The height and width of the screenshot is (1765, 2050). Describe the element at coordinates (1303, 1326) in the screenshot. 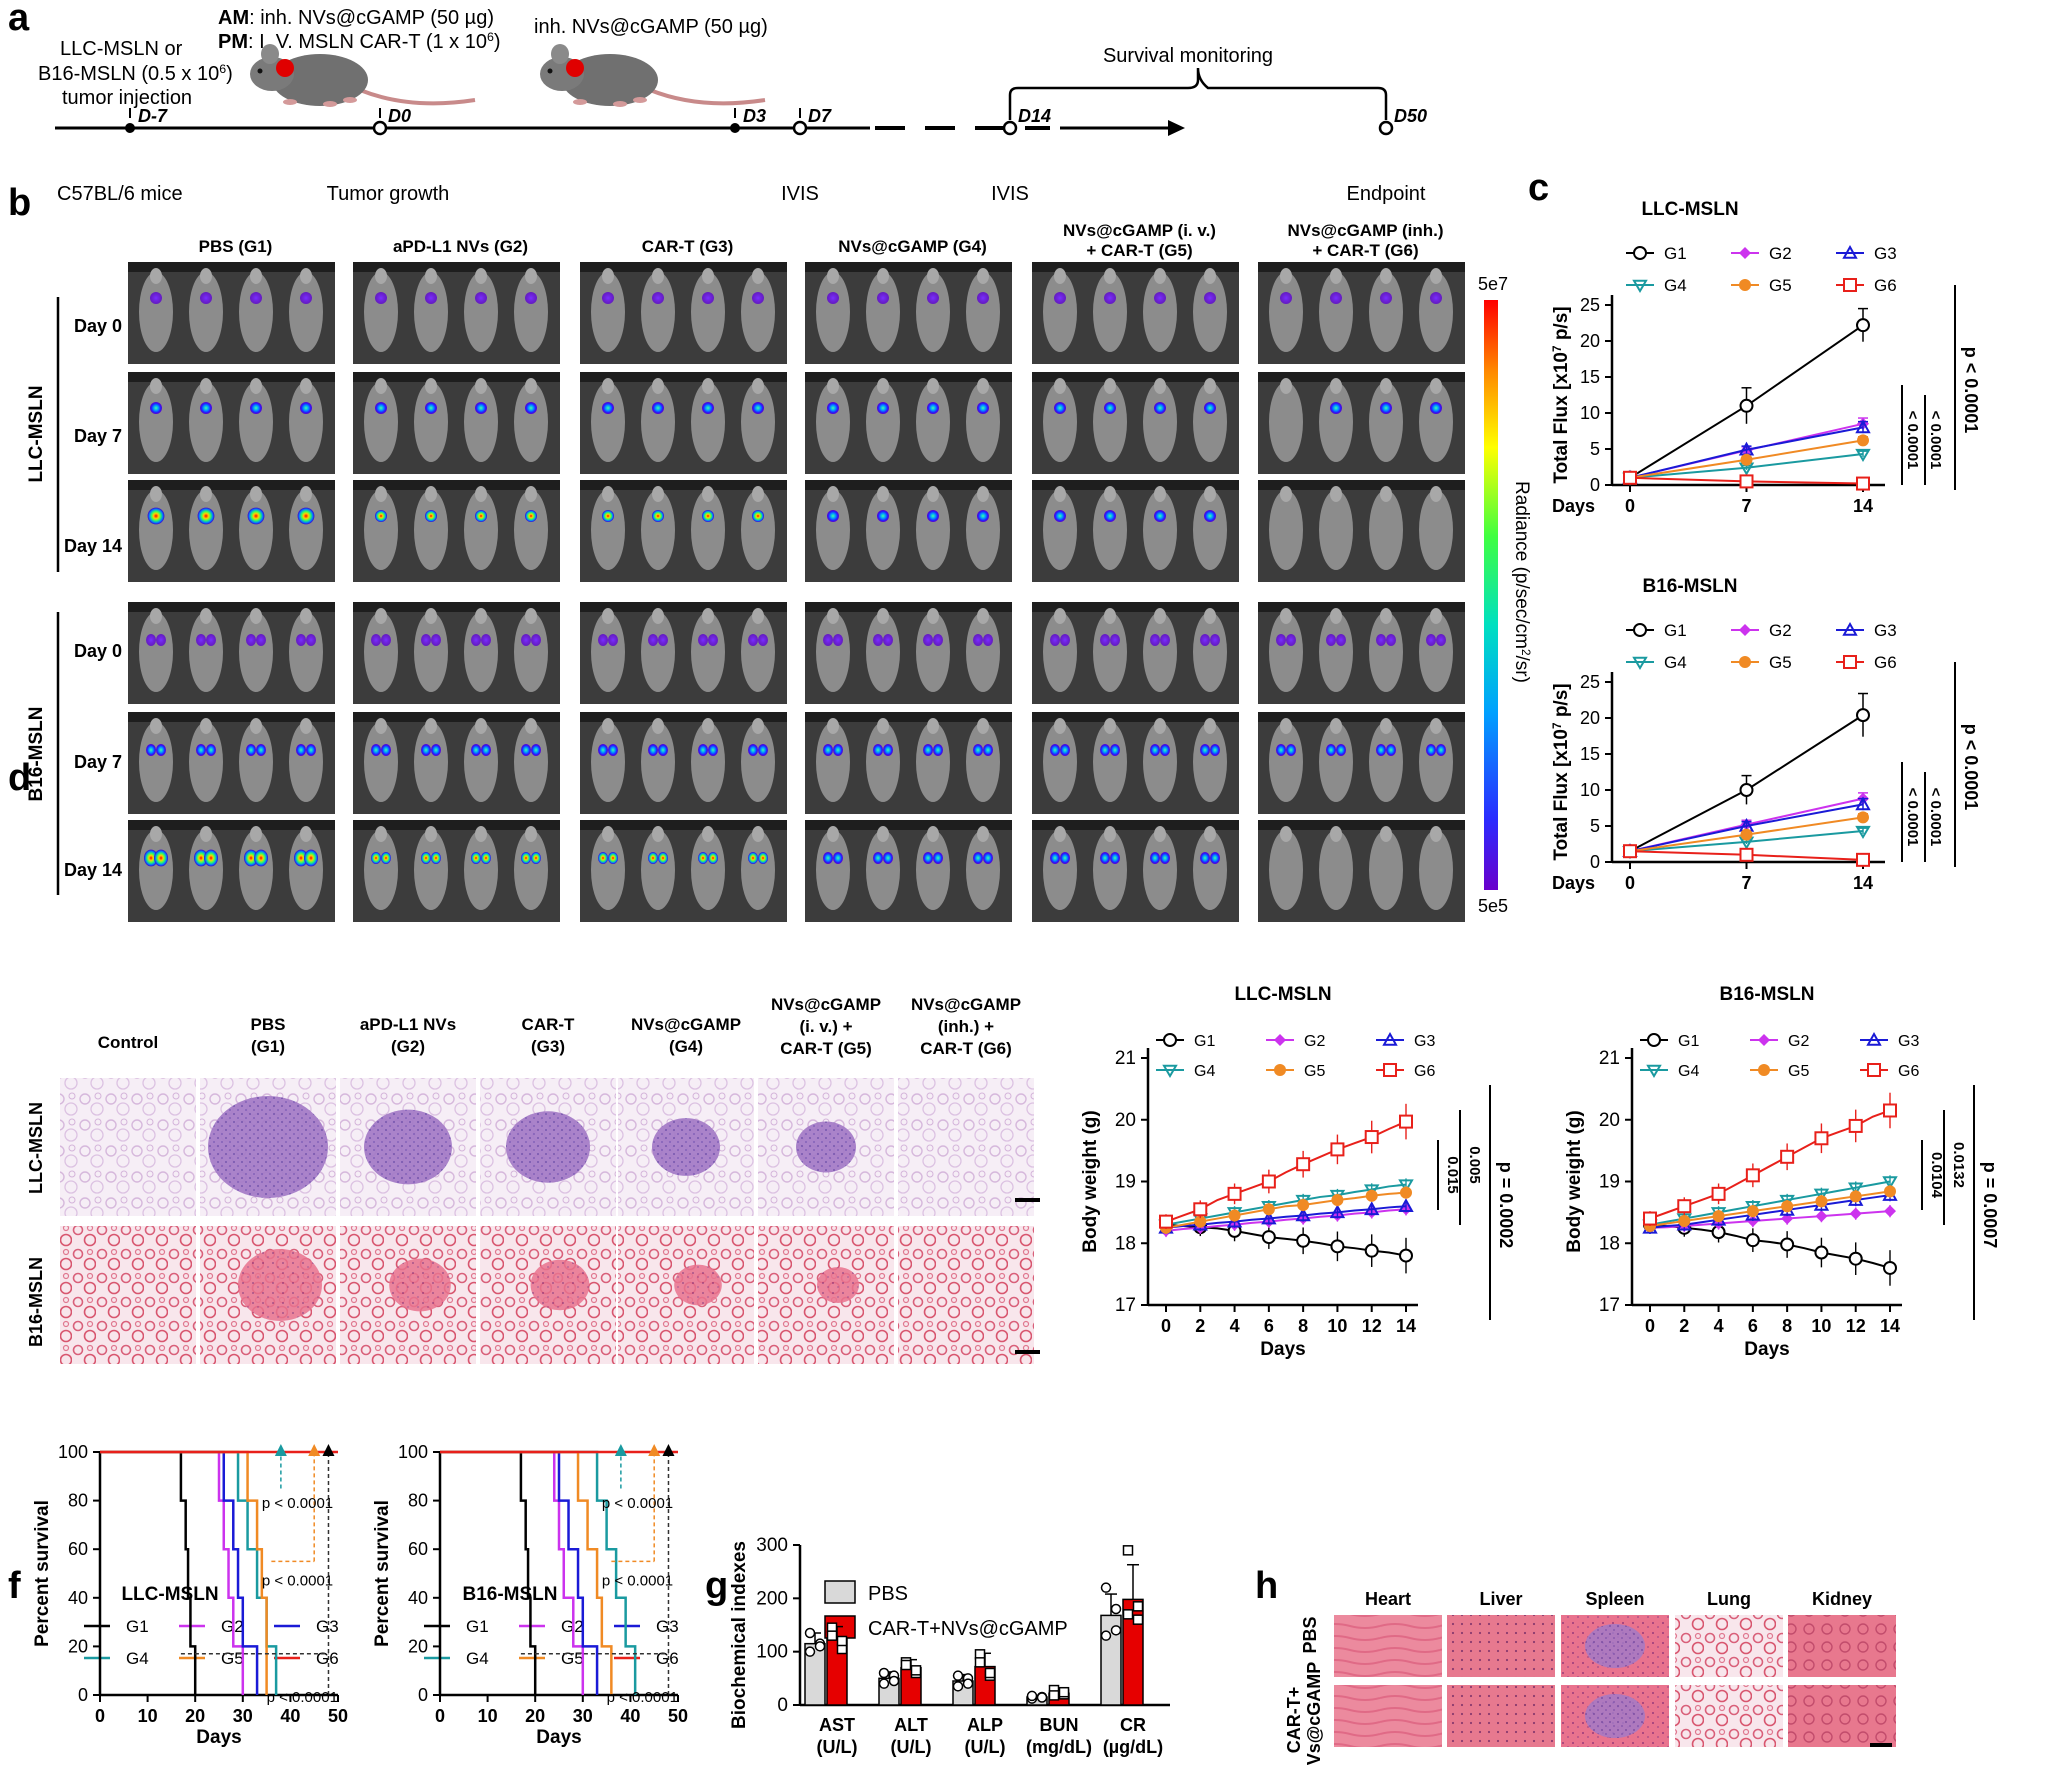

I see `x-tick-label: 8` at that location.